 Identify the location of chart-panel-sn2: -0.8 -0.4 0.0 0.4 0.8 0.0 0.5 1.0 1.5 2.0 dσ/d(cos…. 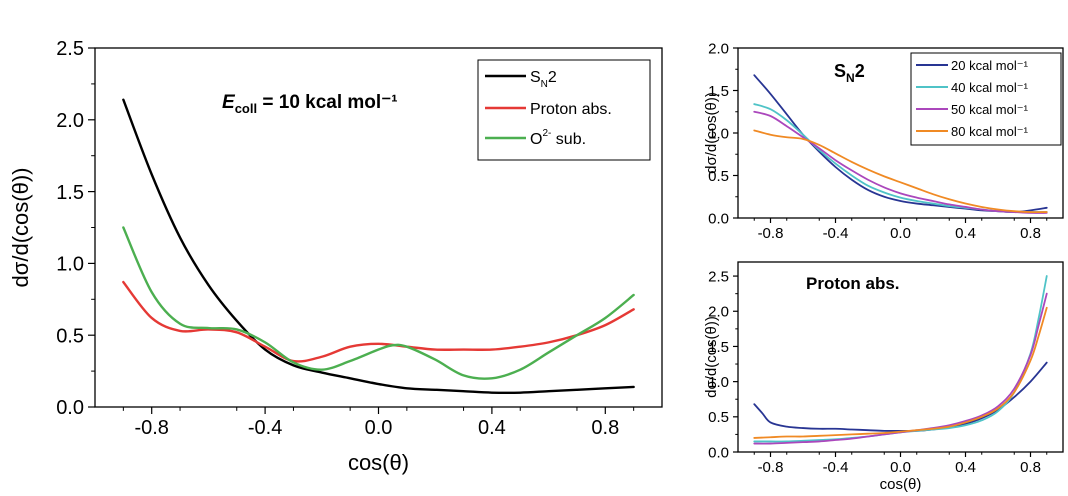
(883, 141).